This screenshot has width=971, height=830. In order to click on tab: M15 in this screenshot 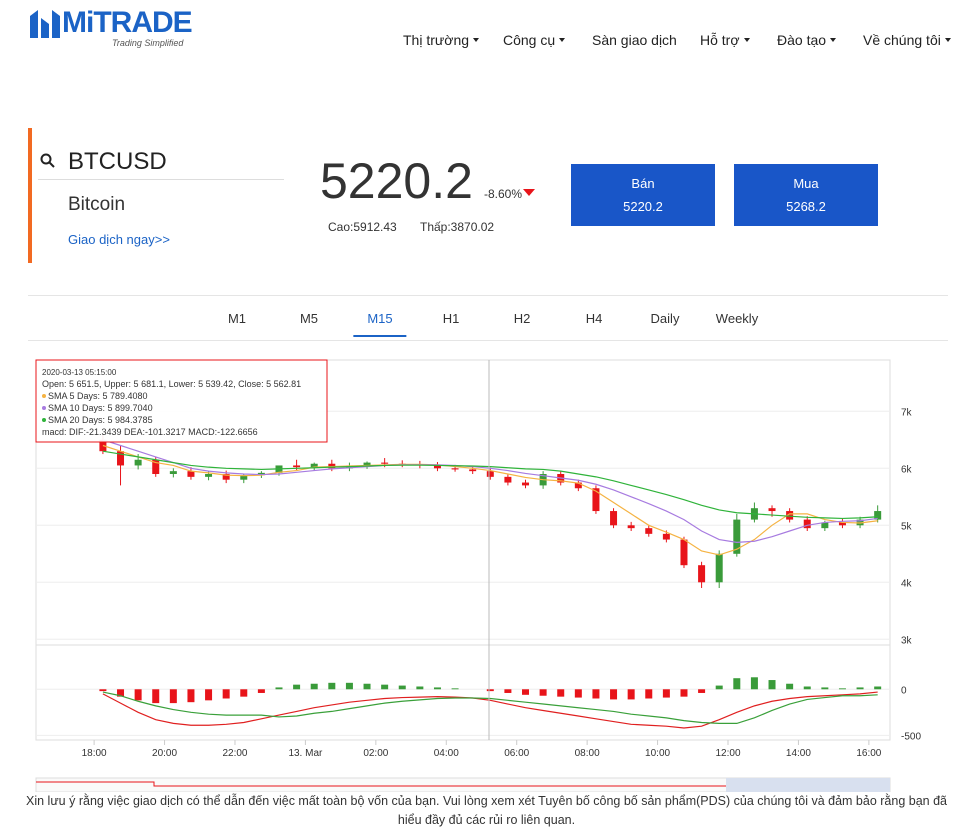, I will do `click(380, 324)`.